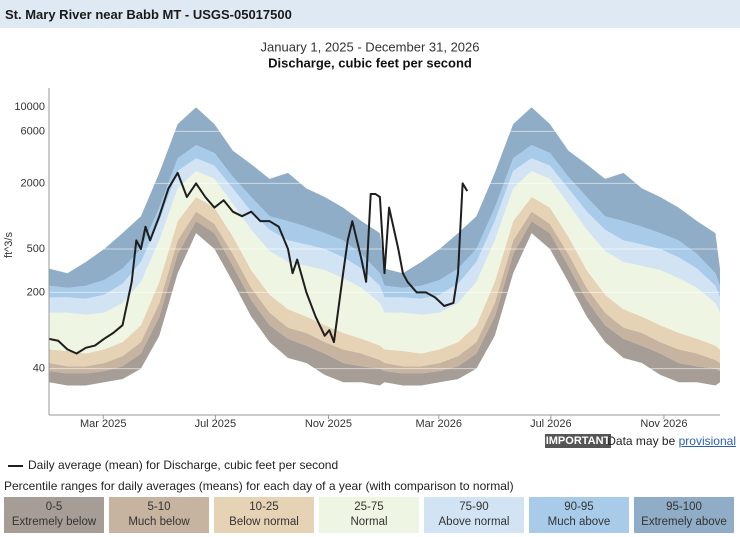 This screenshot has height=537, width=740. I want to click on x-tick-label: Mar 2025, so click(103, 424).